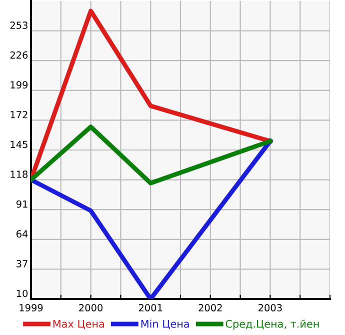  Describe the element at coordinates (22, 294) in the screenshot. I see `y-tick-label: 10` at that location.